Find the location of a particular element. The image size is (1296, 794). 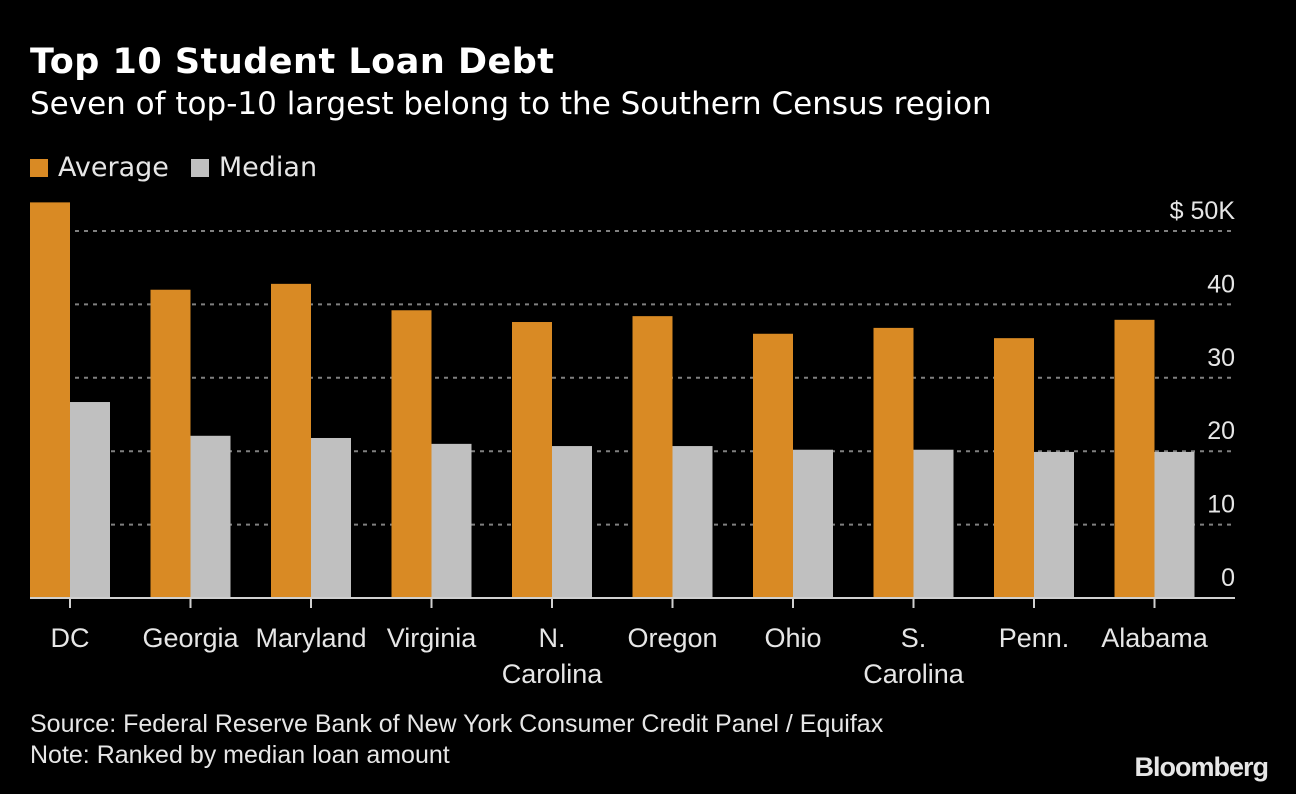

y-tick-label: $ 50K is located at coordinates (1203, 211).